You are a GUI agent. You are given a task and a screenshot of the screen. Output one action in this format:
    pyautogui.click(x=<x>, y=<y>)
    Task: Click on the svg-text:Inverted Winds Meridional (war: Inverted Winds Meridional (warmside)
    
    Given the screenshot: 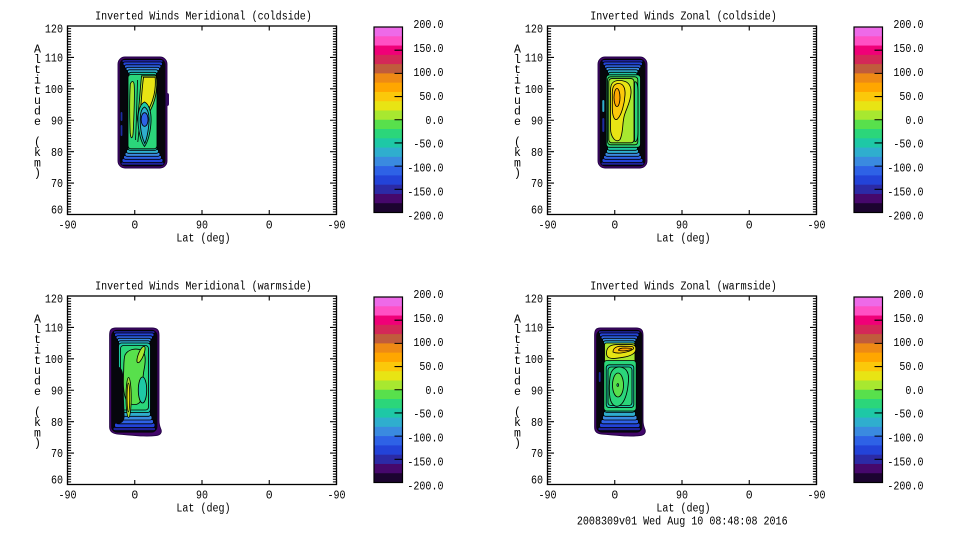 What is the action you would take?
    pyautogui.click(x=203, y=286)
    